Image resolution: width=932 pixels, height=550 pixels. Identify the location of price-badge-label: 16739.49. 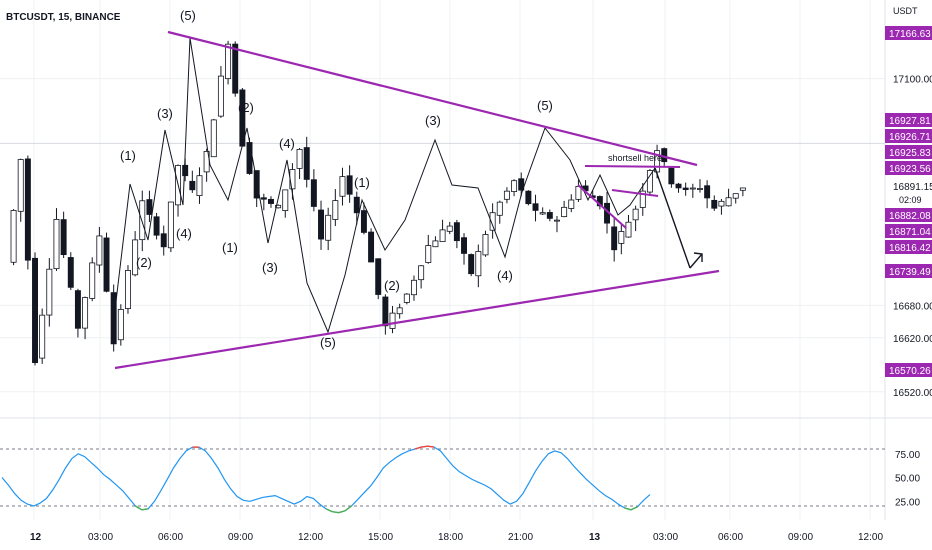
(910, 272).